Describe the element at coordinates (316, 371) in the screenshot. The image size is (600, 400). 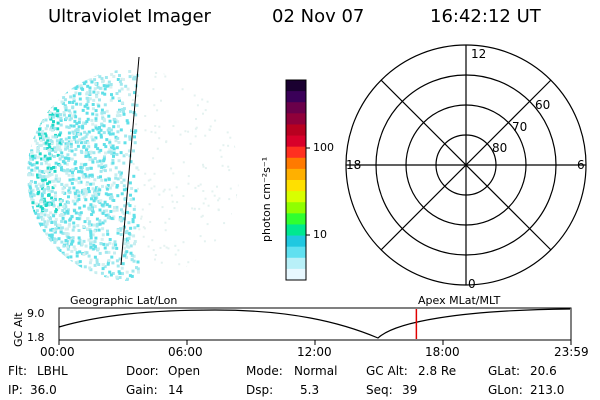
I see `mode-value: Normal` at that location.